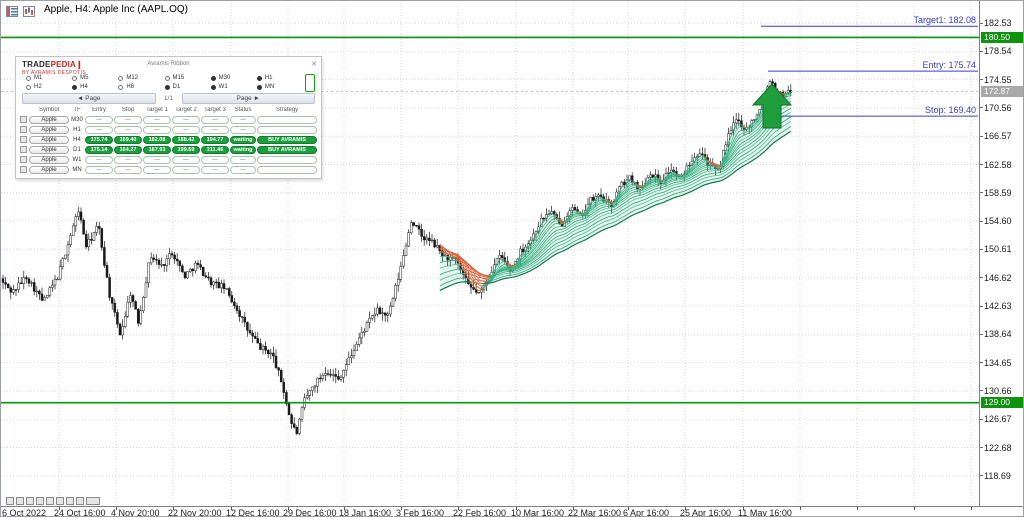  I want to click on close-icon: ✕, so click(314, 64).